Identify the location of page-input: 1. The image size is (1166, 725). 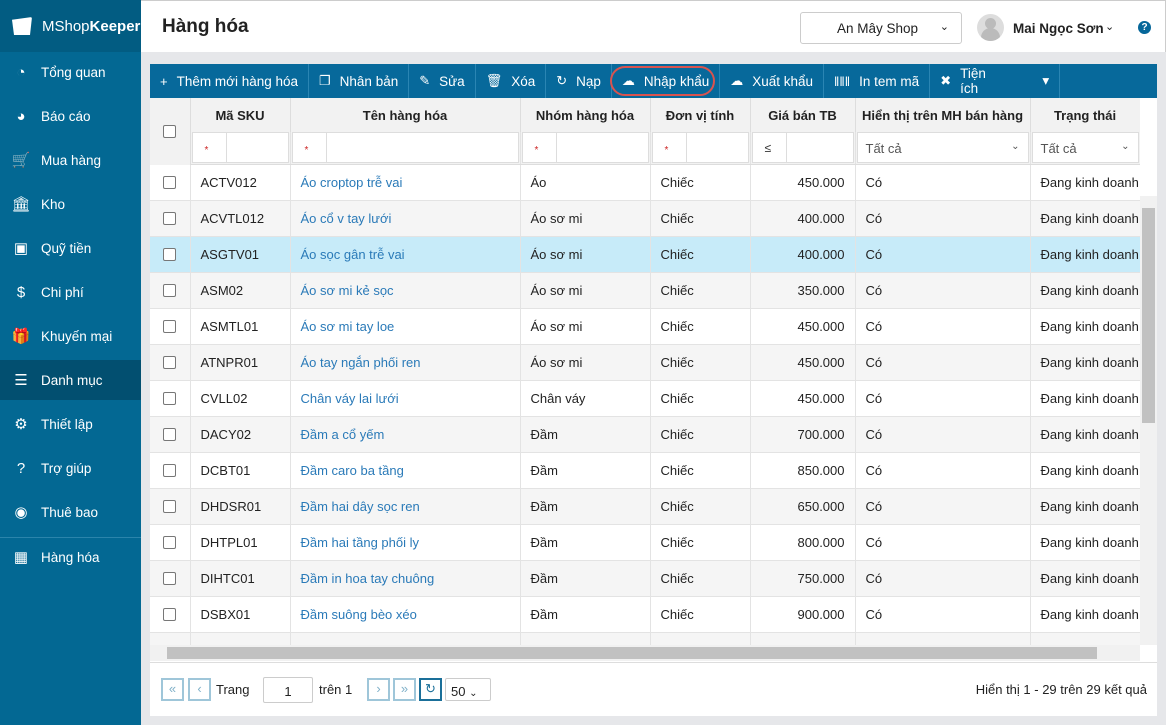
(288, 690).